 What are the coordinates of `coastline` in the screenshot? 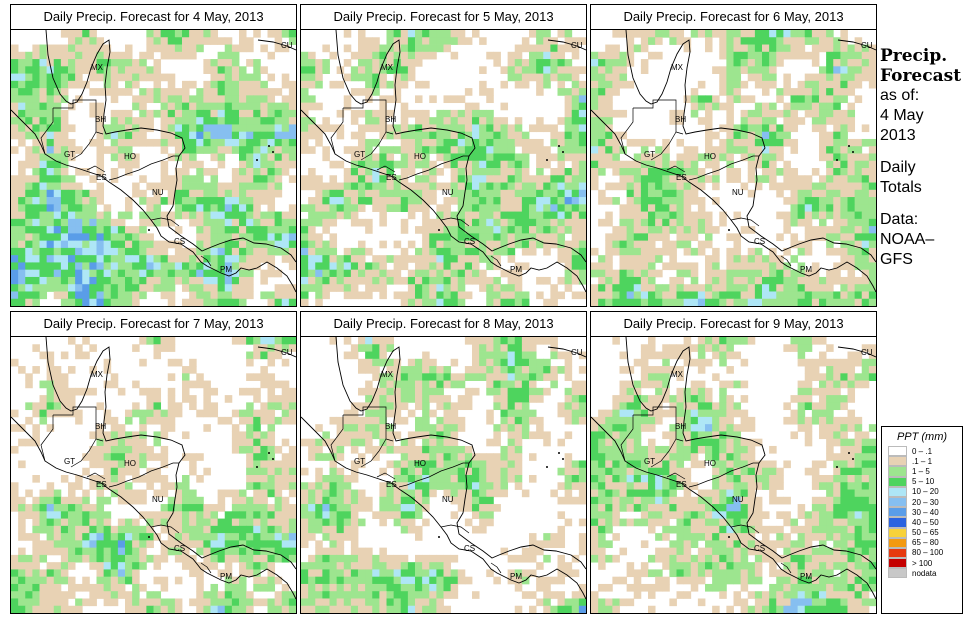 It's located at (276, 352).